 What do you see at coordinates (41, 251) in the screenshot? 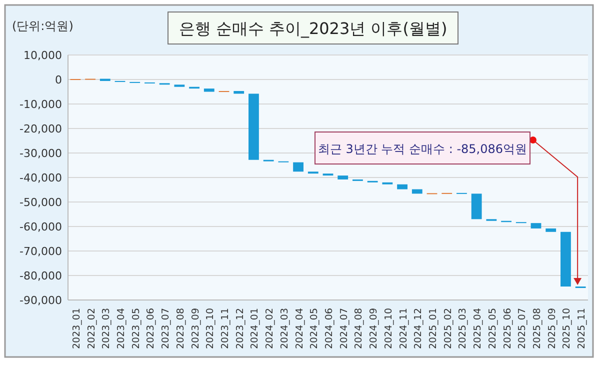
I see `y-tick-label: -70,000` at bounding box center [41, 251].